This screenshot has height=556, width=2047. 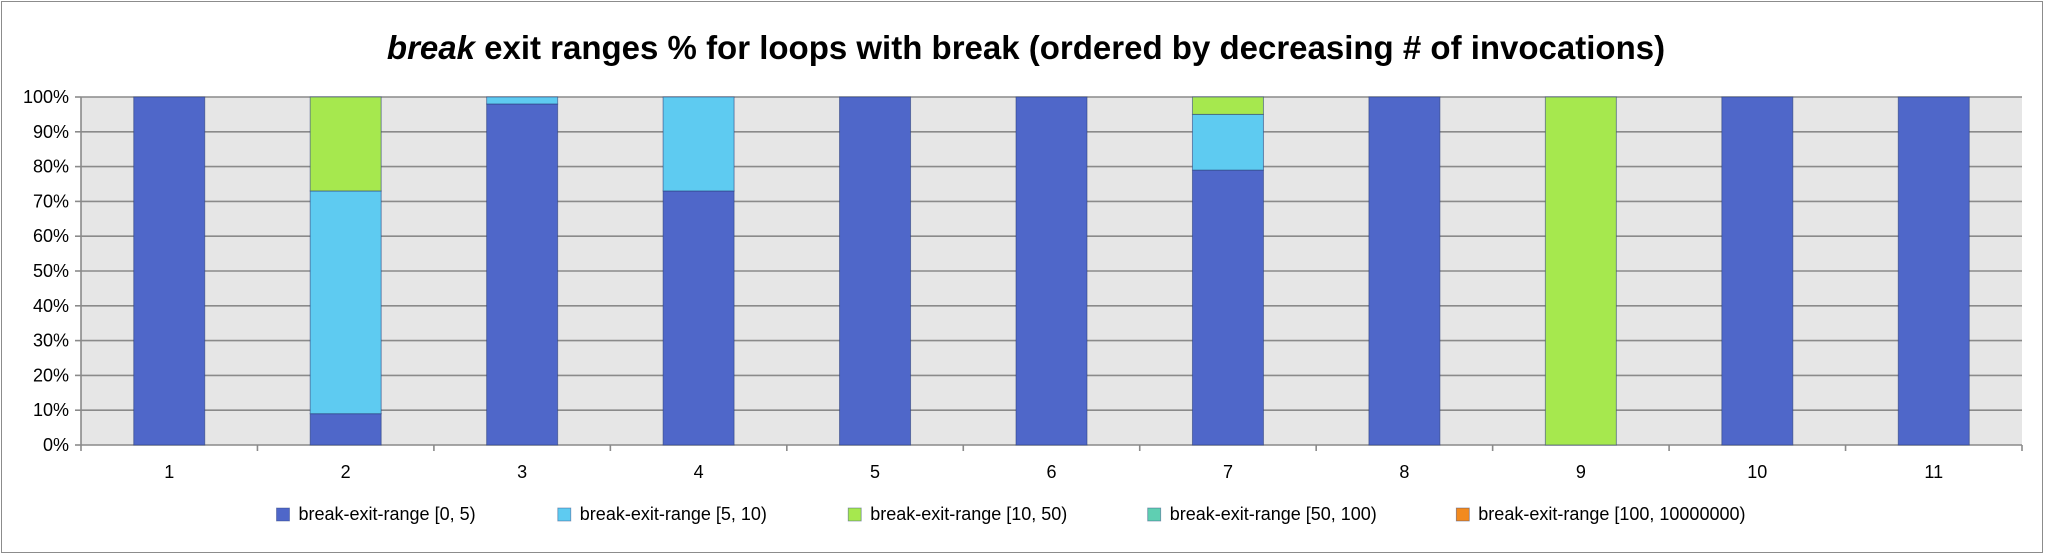 I want to click on x-tick-label: 5, so click(x=875, y=472).